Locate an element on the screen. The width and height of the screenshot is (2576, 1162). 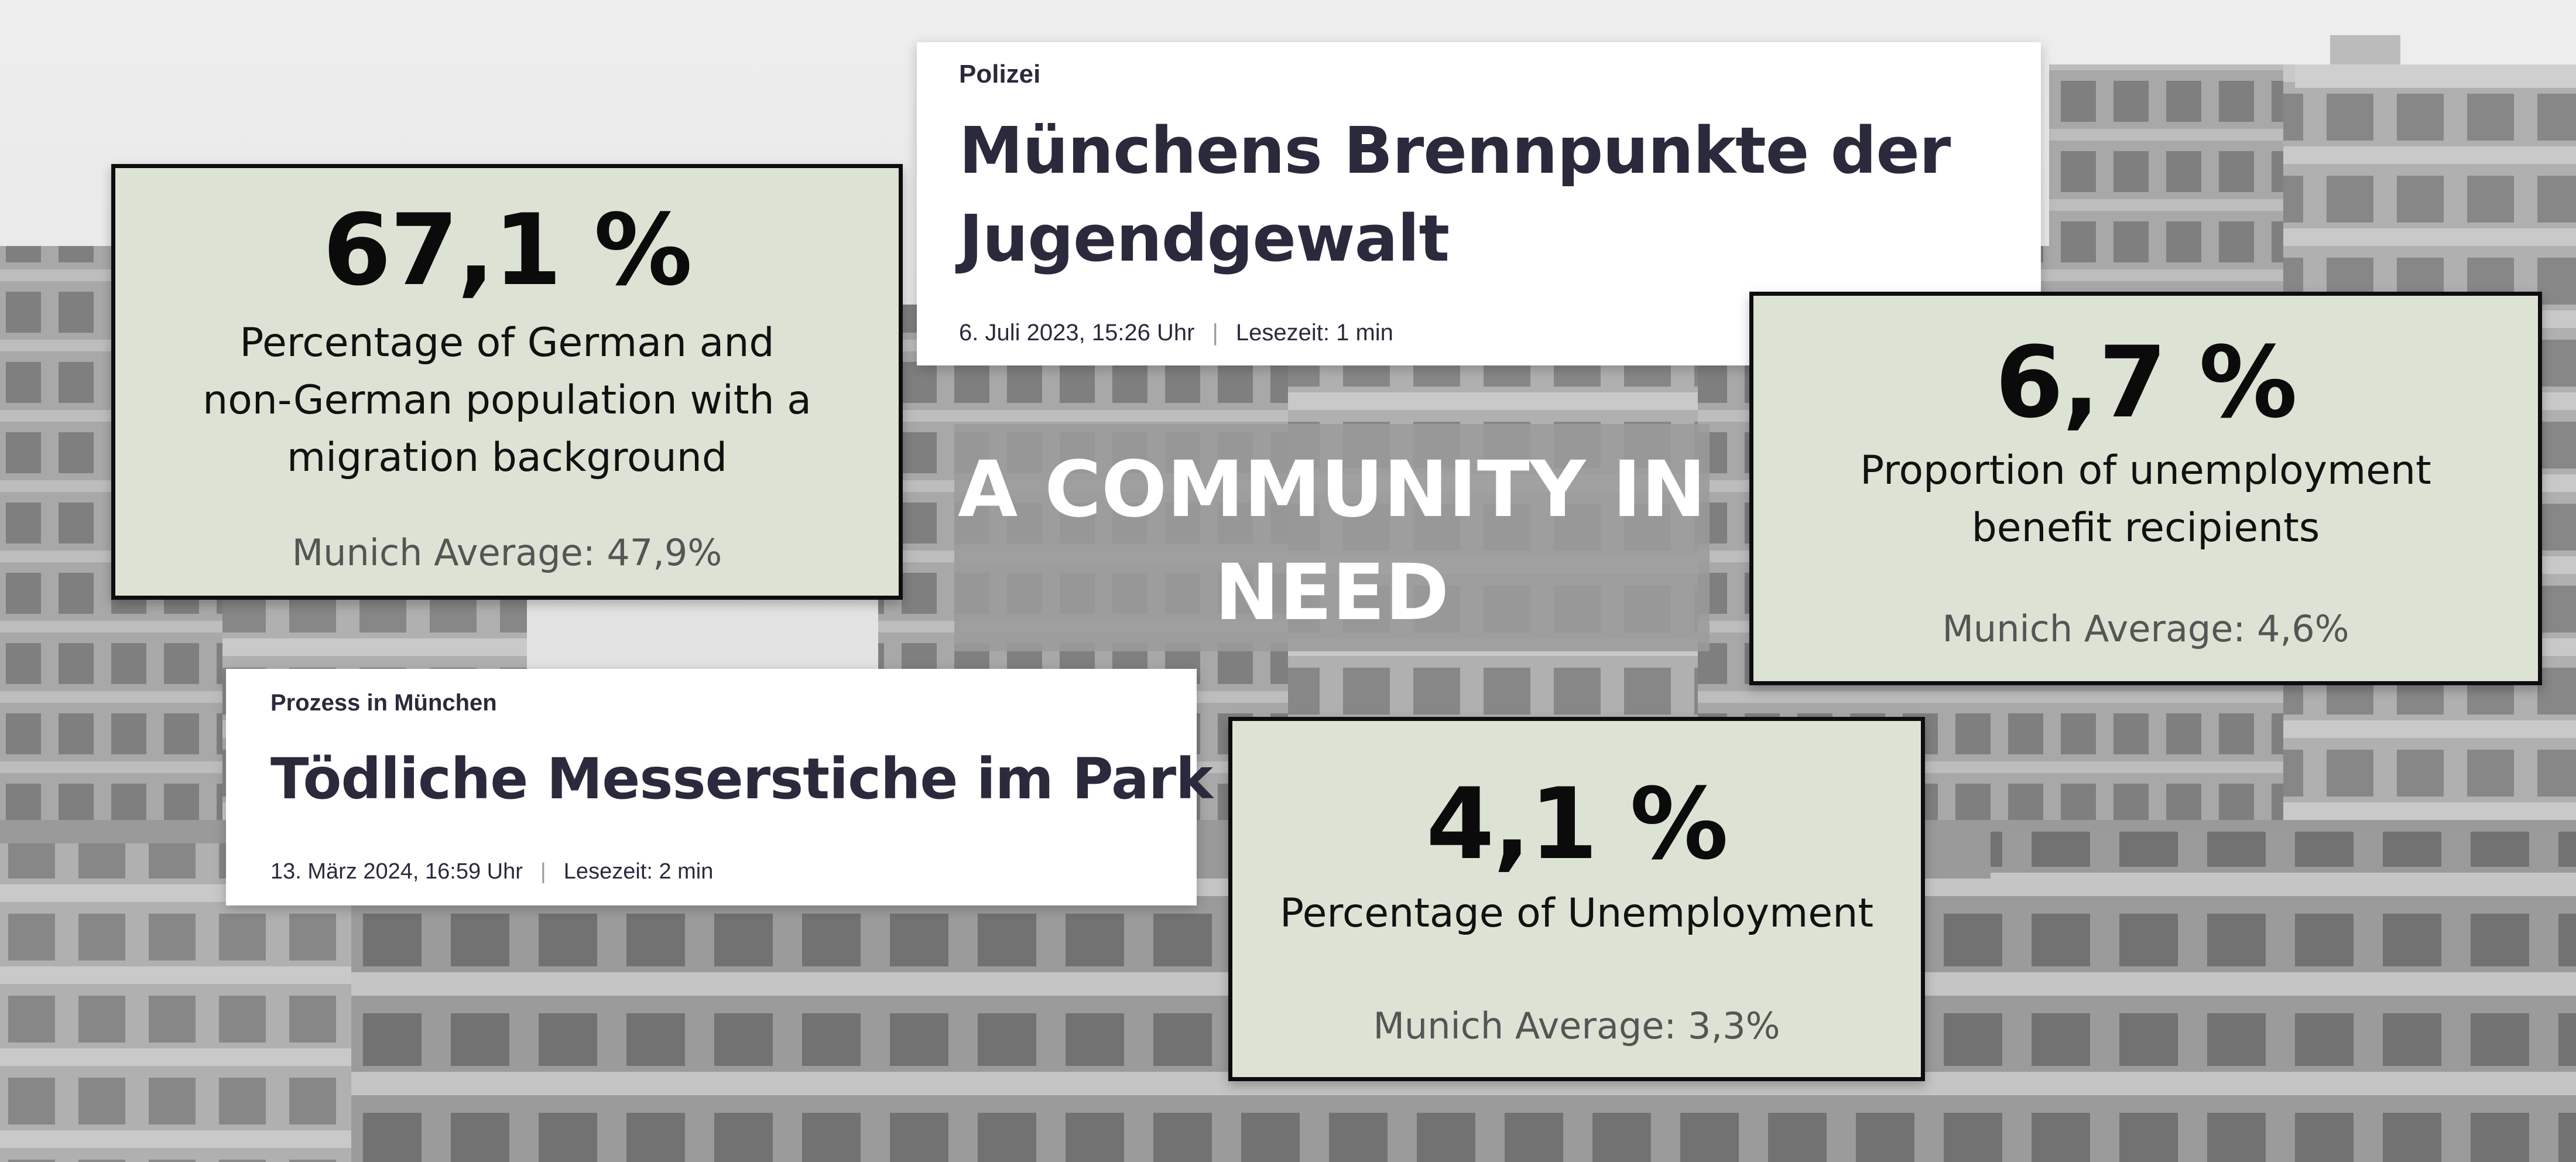
stat-label-line-3: migration background is located at coordinates (507, 458).